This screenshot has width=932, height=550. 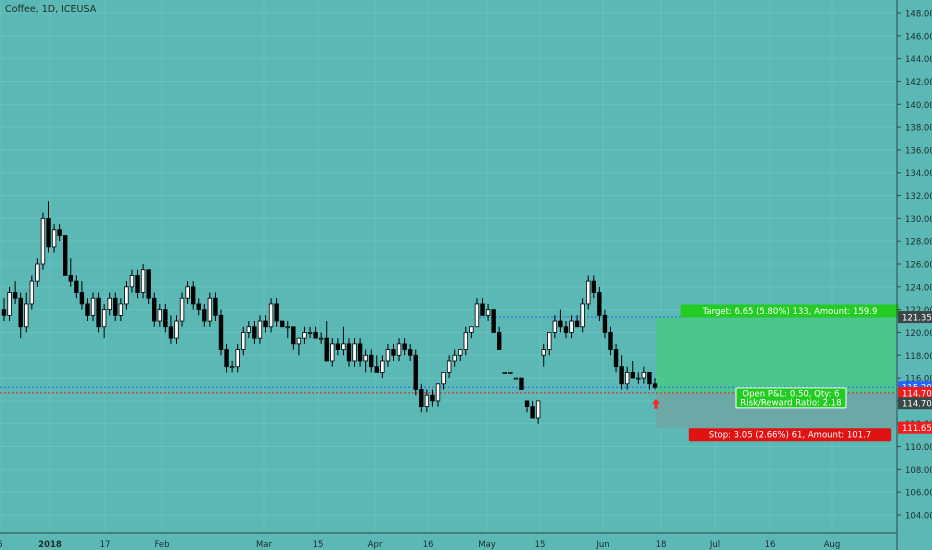 I want to click on y-tick-label: 126.00, so click(x=918, y=266).